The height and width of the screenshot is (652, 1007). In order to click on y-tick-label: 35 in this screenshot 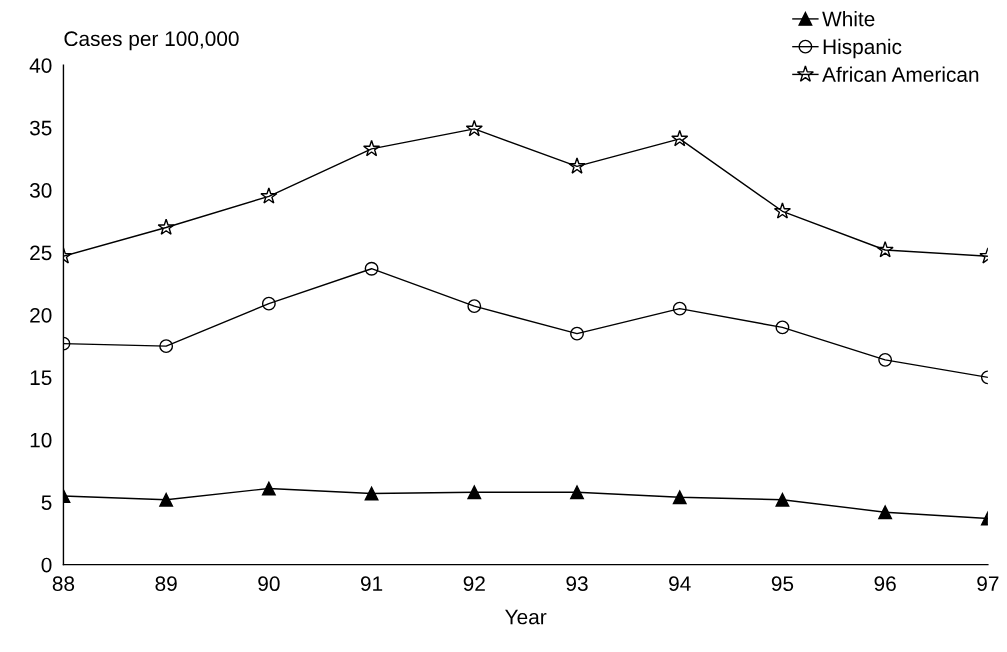, I will do `click(40, 128)`.